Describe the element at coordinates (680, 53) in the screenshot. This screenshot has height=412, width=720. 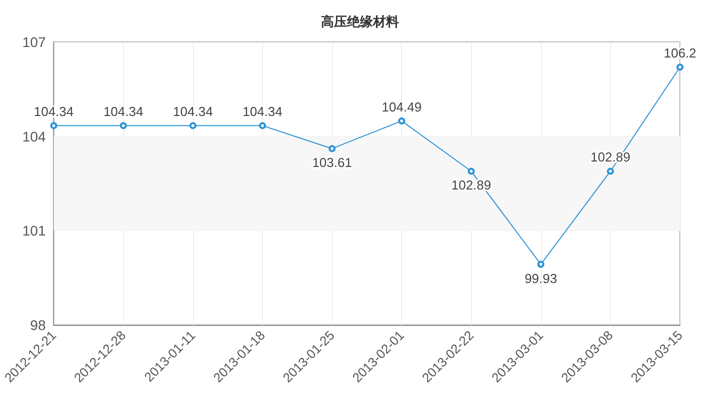
I see `data-label: 106.2` at that location.